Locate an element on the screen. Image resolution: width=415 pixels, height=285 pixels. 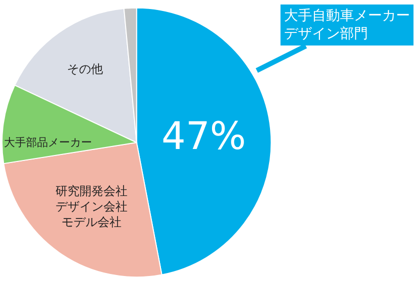
slice-label: 研究開発会社デザイン会社モデル会社 is located at coordinates (92, 207).